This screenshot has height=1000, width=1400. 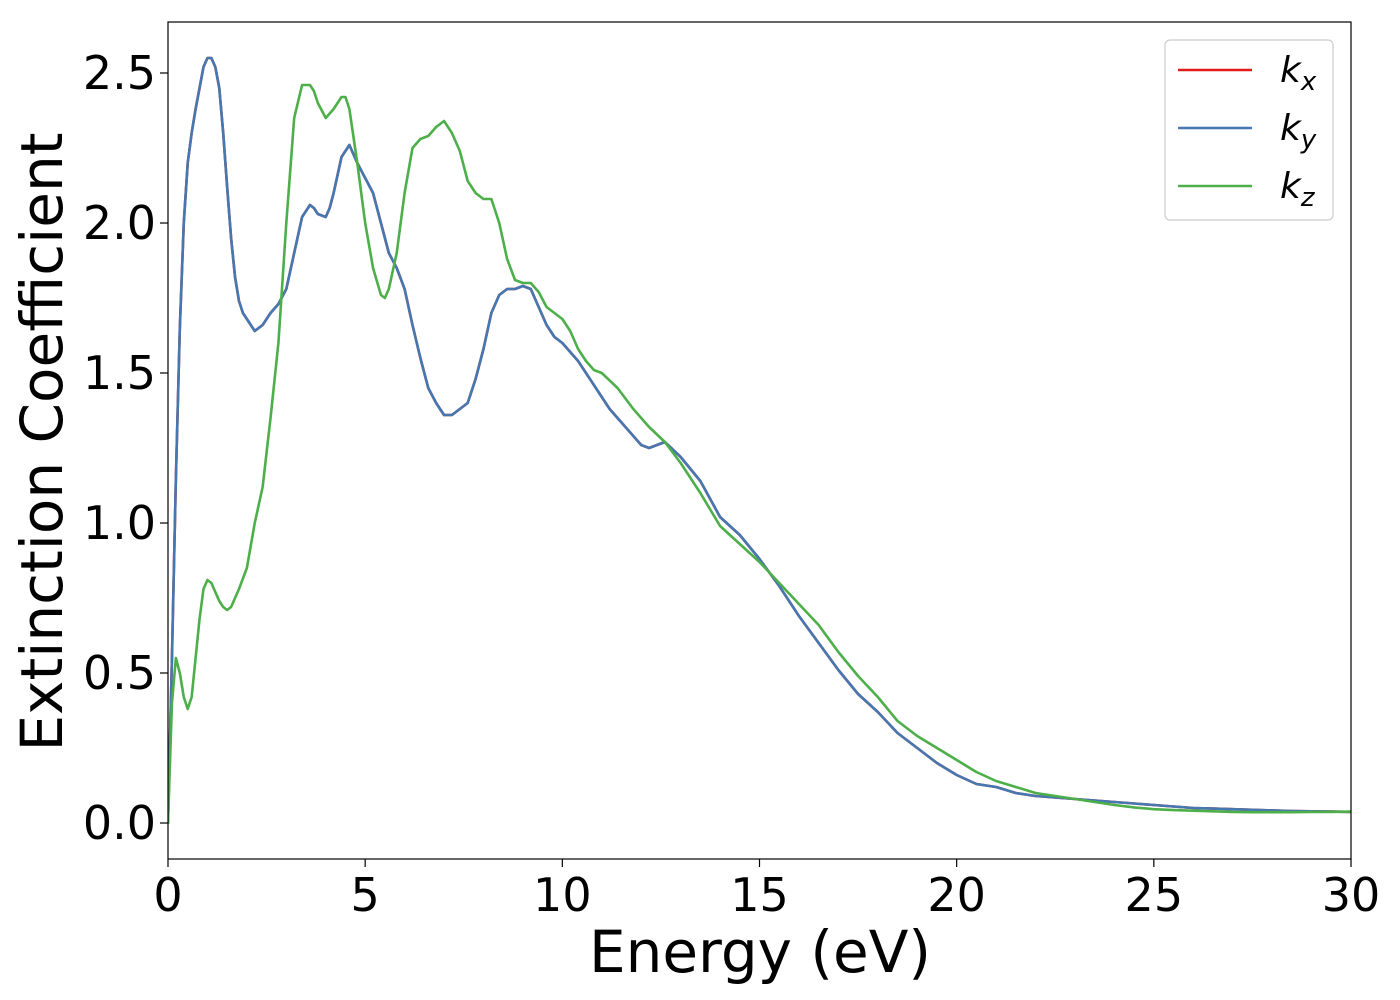 I want to click on x-tick-label: 20, so click(x=956, y=895).